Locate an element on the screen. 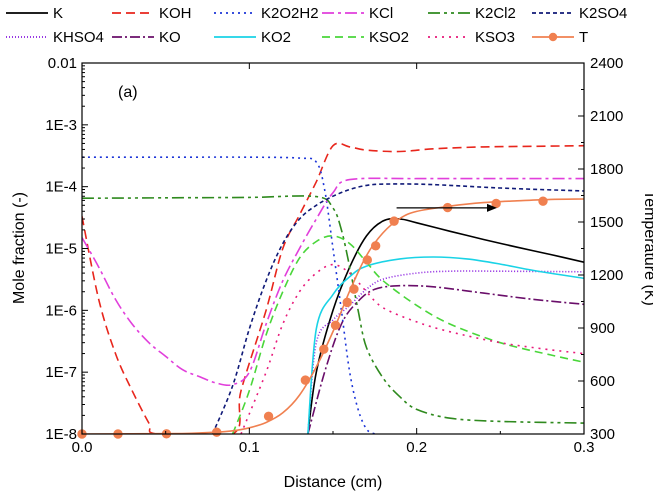 The height and width of the screenshot is (502, 653). legend-label: KCl is located at coordinates (381, 13).